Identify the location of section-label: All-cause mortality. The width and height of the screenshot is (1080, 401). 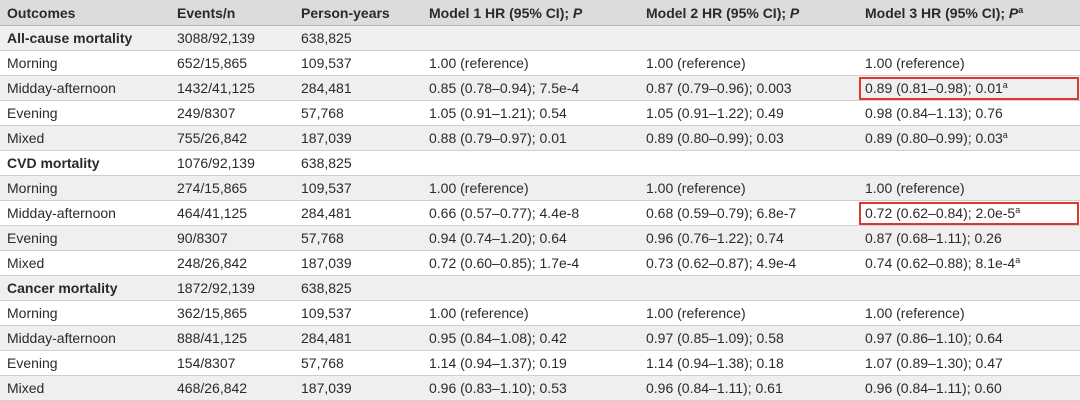
(85, 38).